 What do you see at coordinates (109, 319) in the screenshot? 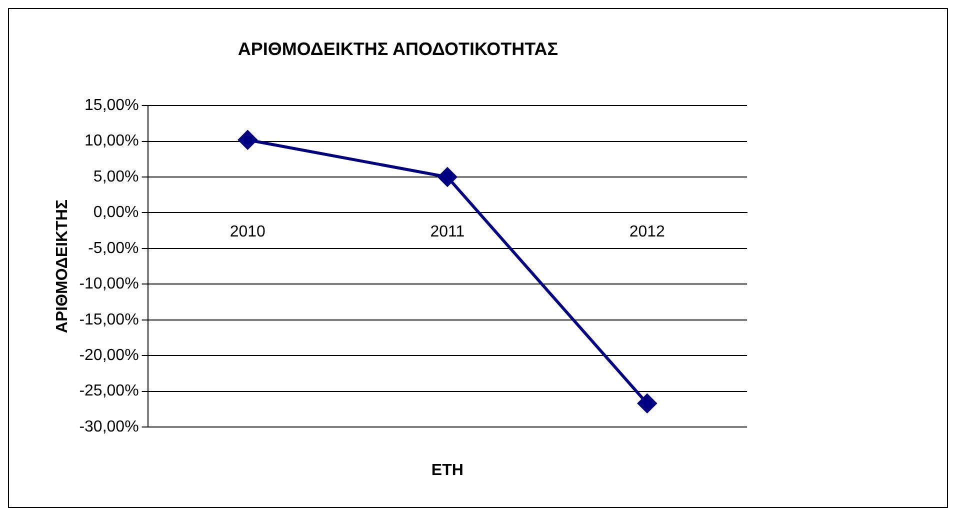
I see `y-tick-label: -15,00%` at bounding box center [109, 319].